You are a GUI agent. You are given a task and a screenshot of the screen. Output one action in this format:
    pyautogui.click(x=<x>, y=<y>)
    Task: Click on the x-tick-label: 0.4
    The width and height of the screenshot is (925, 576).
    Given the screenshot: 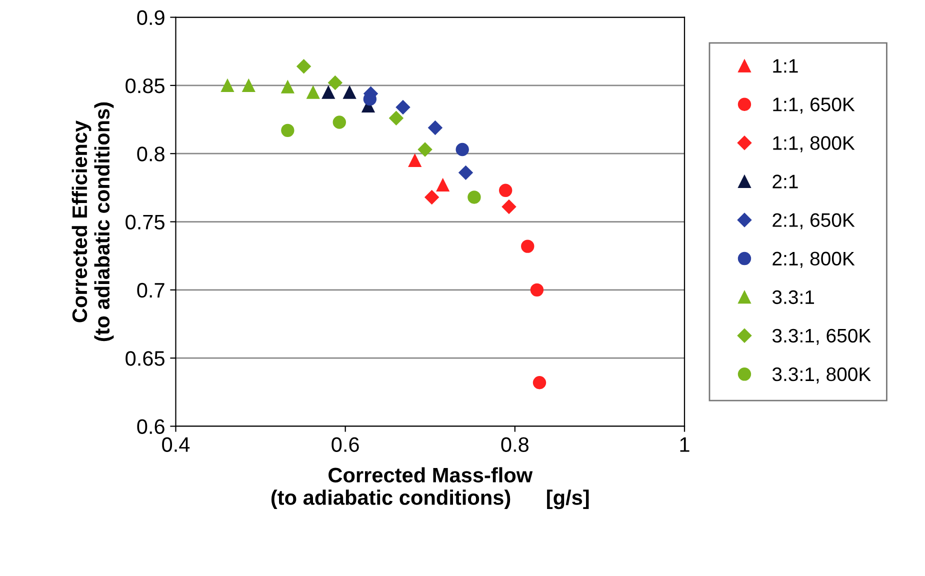 What is the action you would take?
    pyautogui.click(x=176, y=444)
    